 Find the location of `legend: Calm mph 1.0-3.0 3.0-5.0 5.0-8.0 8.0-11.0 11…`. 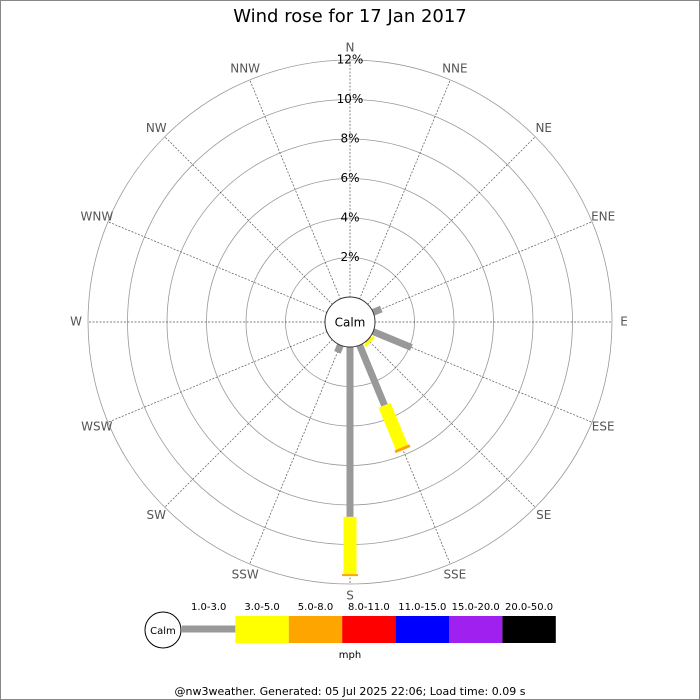

legend: Calm mph 1.0-3.0 3.0-5.0 5.0-8.0 8.0-11.0 11… is located at coordinates (350, 631).